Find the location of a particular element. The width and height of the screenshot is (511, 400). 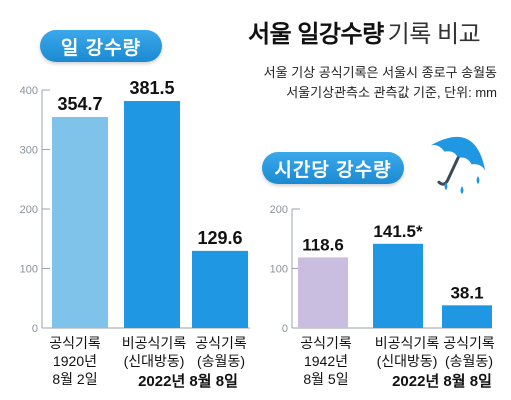

daily-value-label-1: 354.7 is located at coordinates (79, 104).